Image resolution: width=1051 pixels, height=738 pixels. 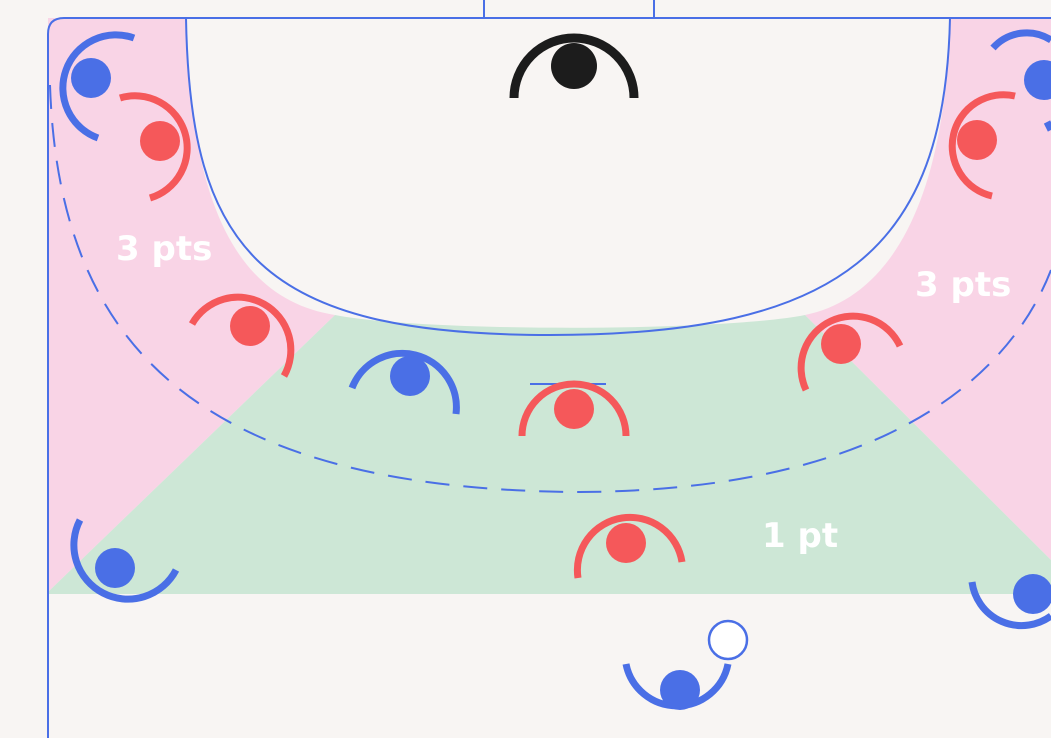 I want to click on goalkeeper-player, so click(x=574, y=66).